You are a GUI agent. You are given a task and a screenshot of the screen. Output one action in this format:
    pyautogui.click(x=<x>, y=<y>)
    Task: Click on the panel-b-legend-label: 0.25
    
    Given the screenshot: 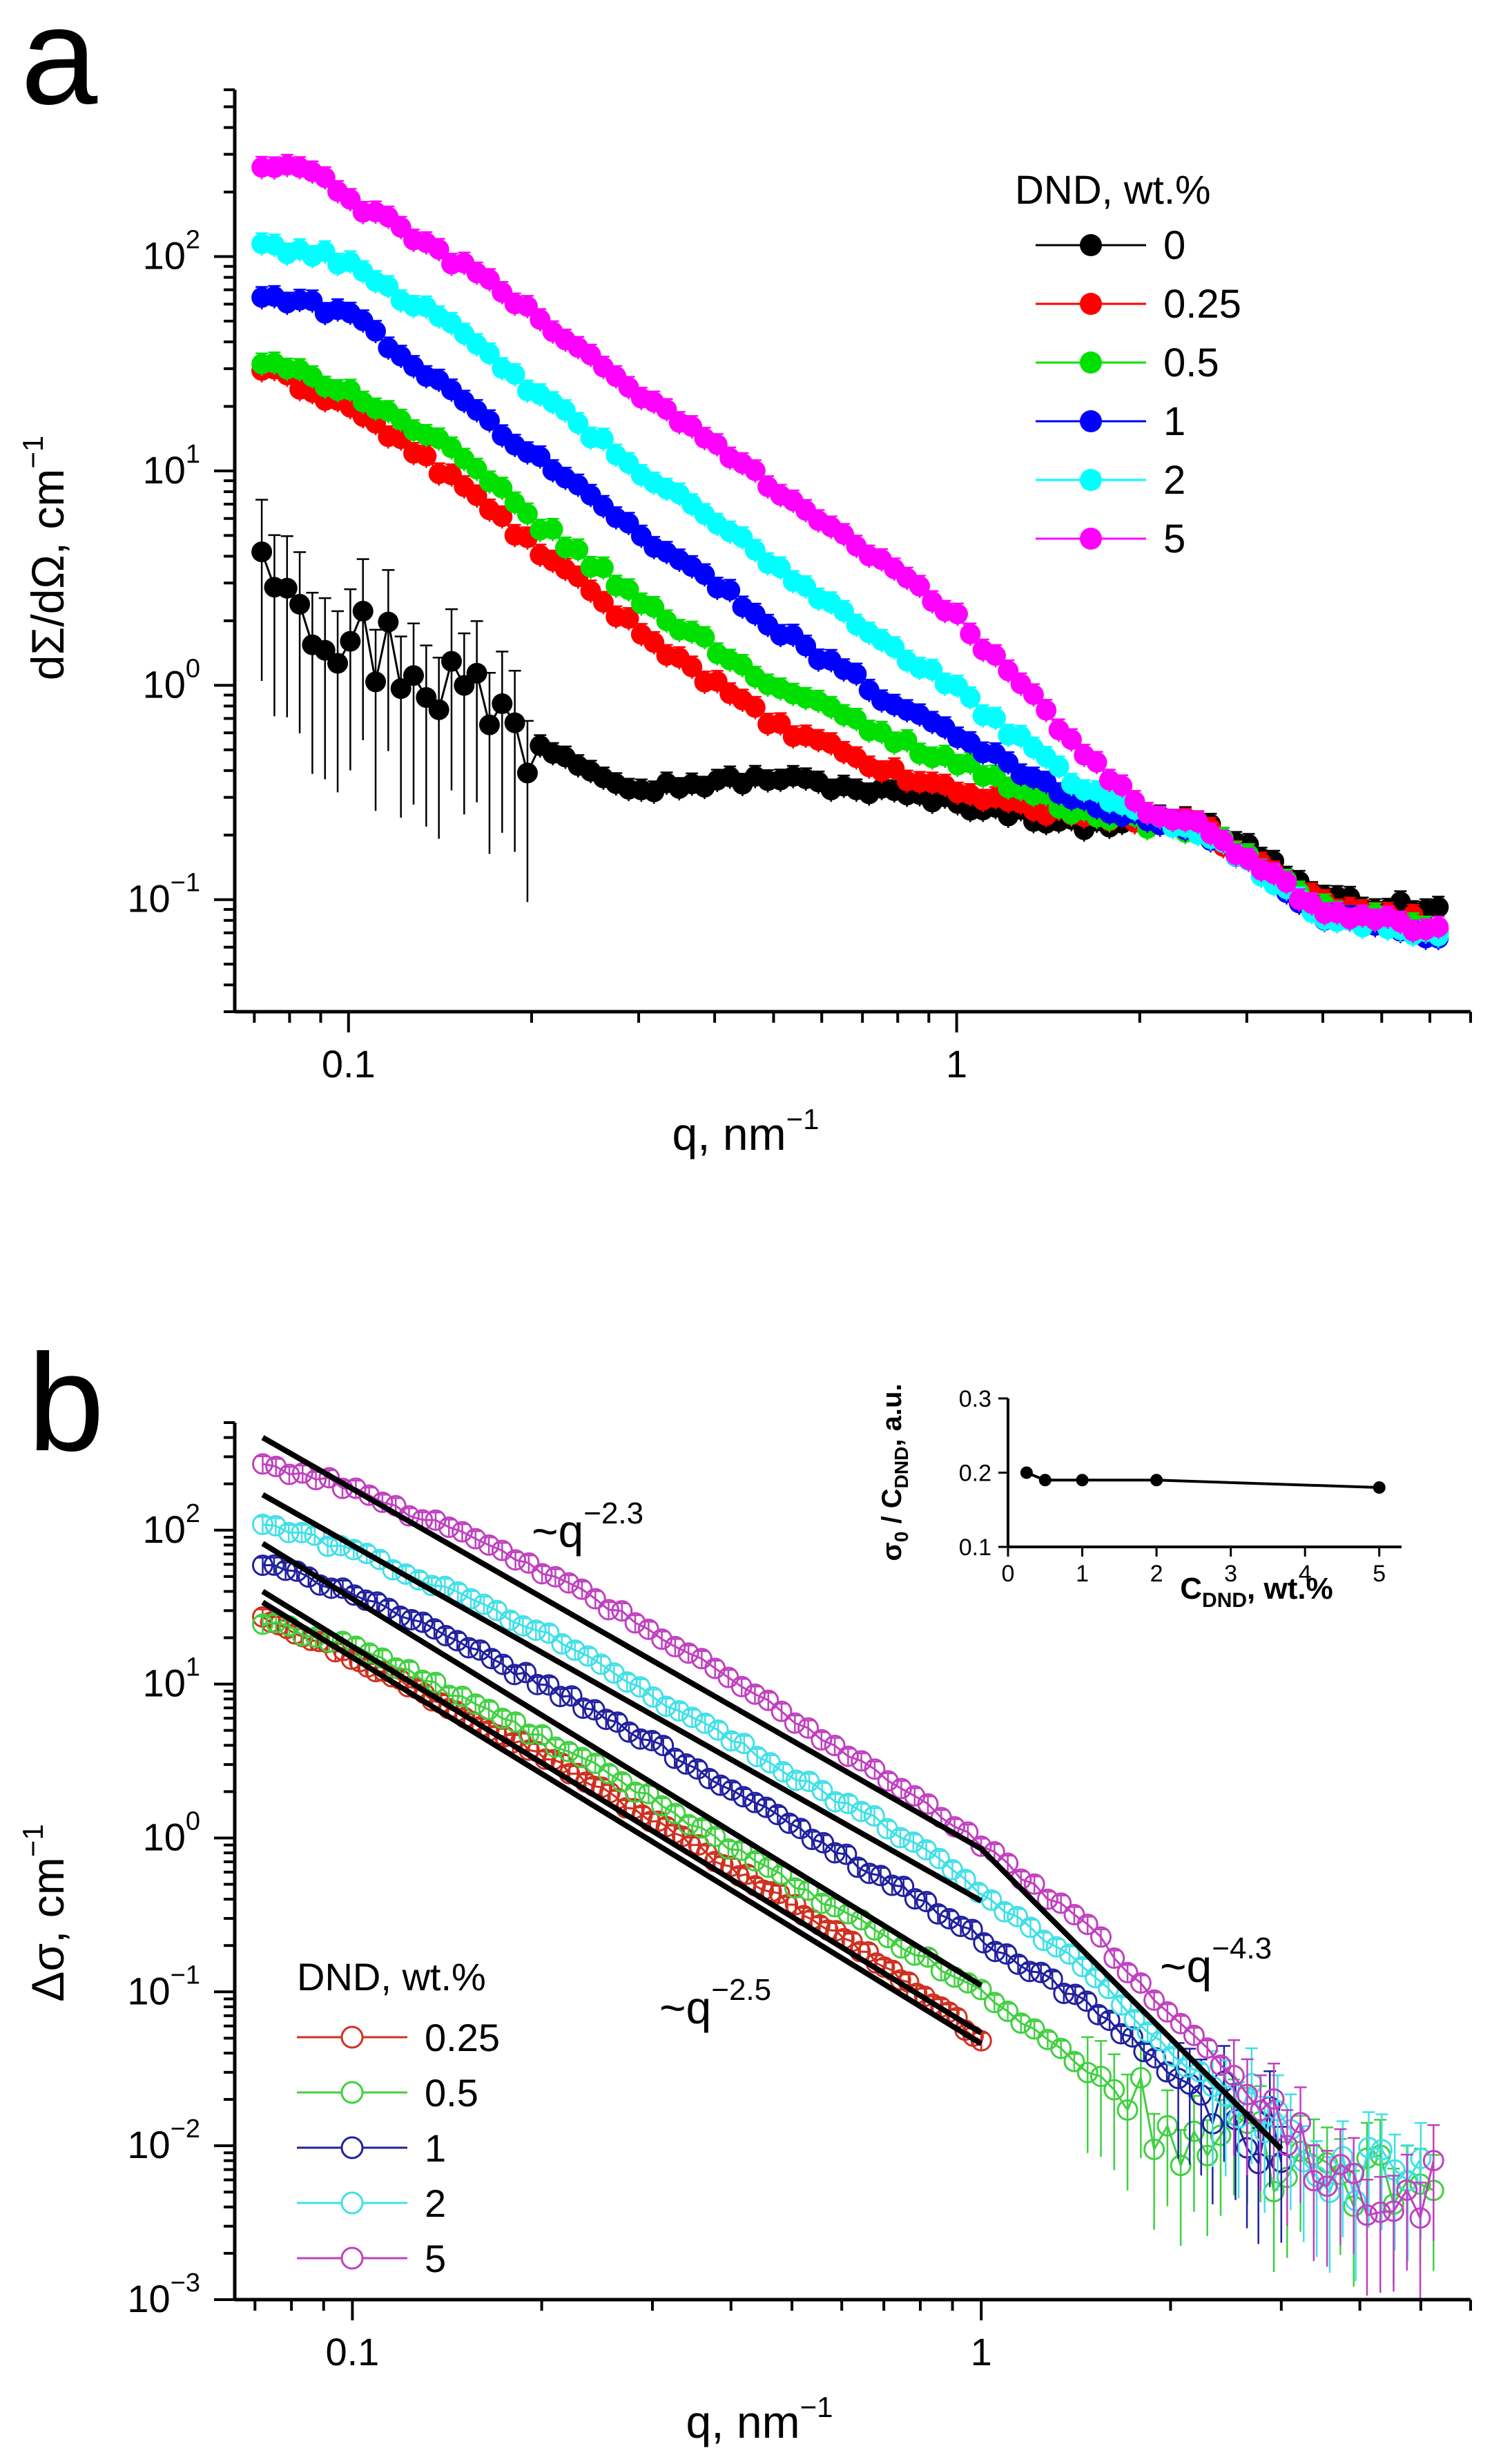 What is the action you would take?
    pyautogui.click(x=462, y=2037)
    